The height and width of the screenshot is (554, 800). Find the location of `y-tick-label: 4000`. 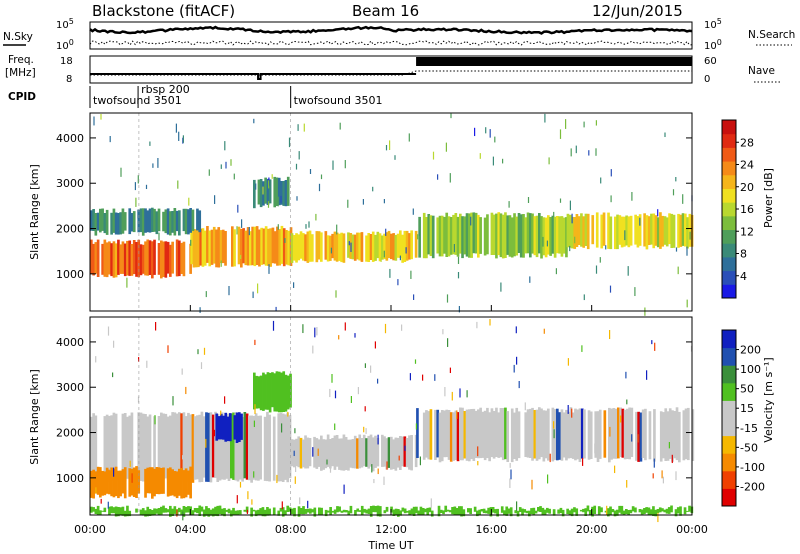

y-tick-label: 4000 is located at coordinates (70, 138).